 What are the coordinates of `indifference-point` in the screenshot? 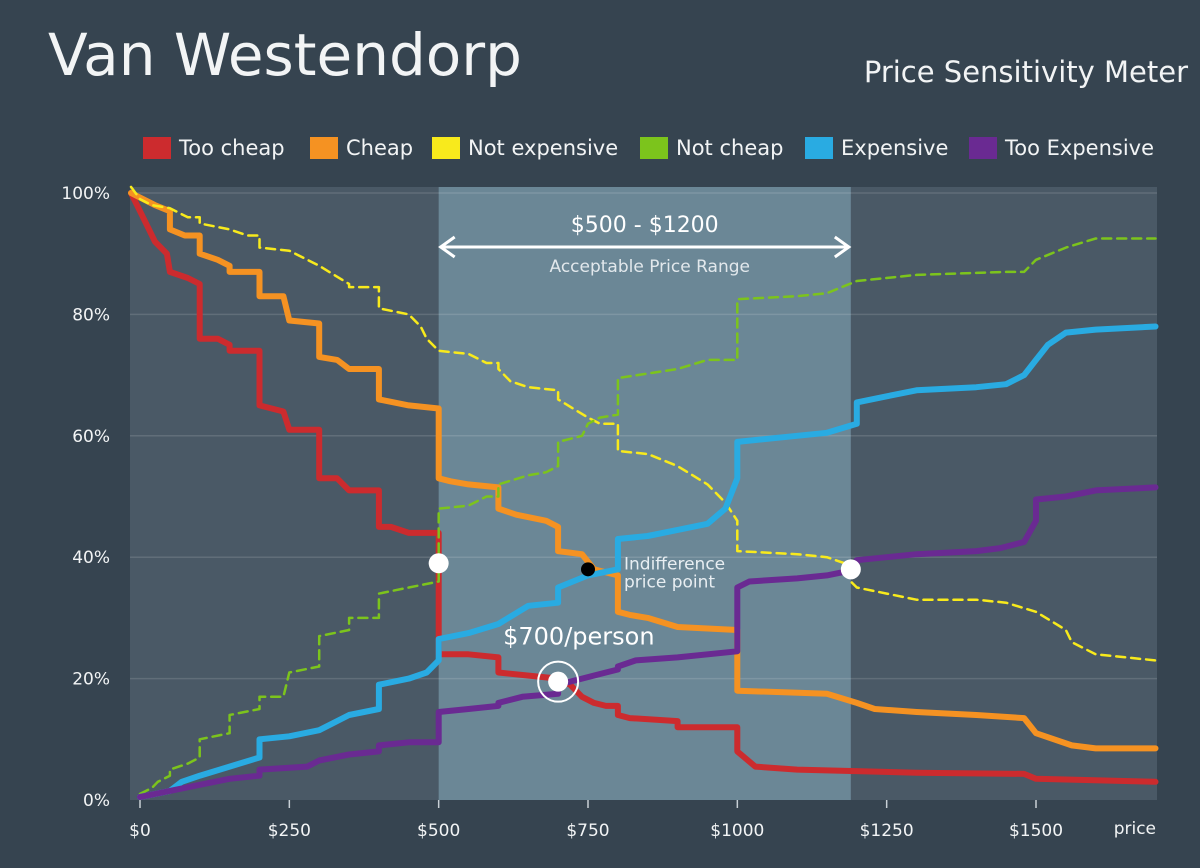 It's located at (588, 569).